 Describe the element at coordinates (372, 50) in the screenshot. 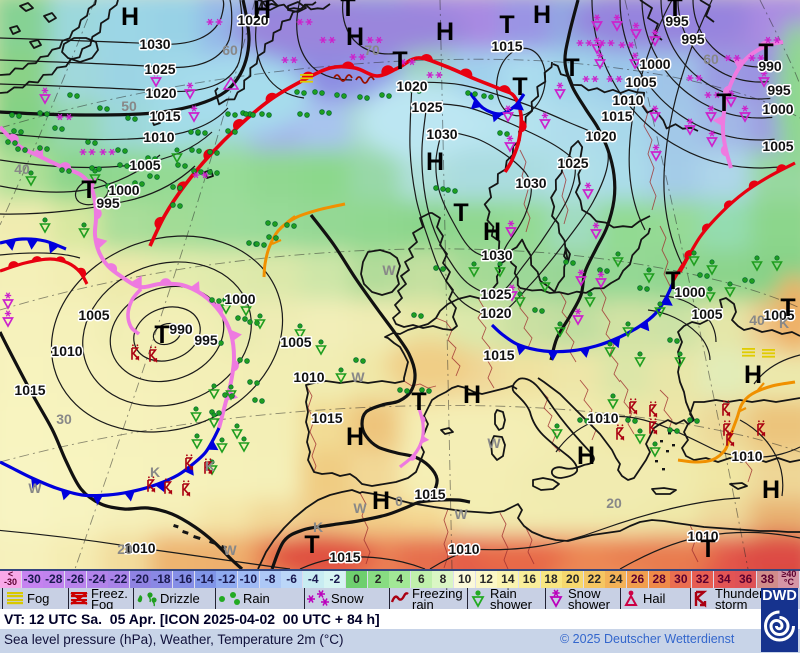

I see `svg-text: 70` at that location.